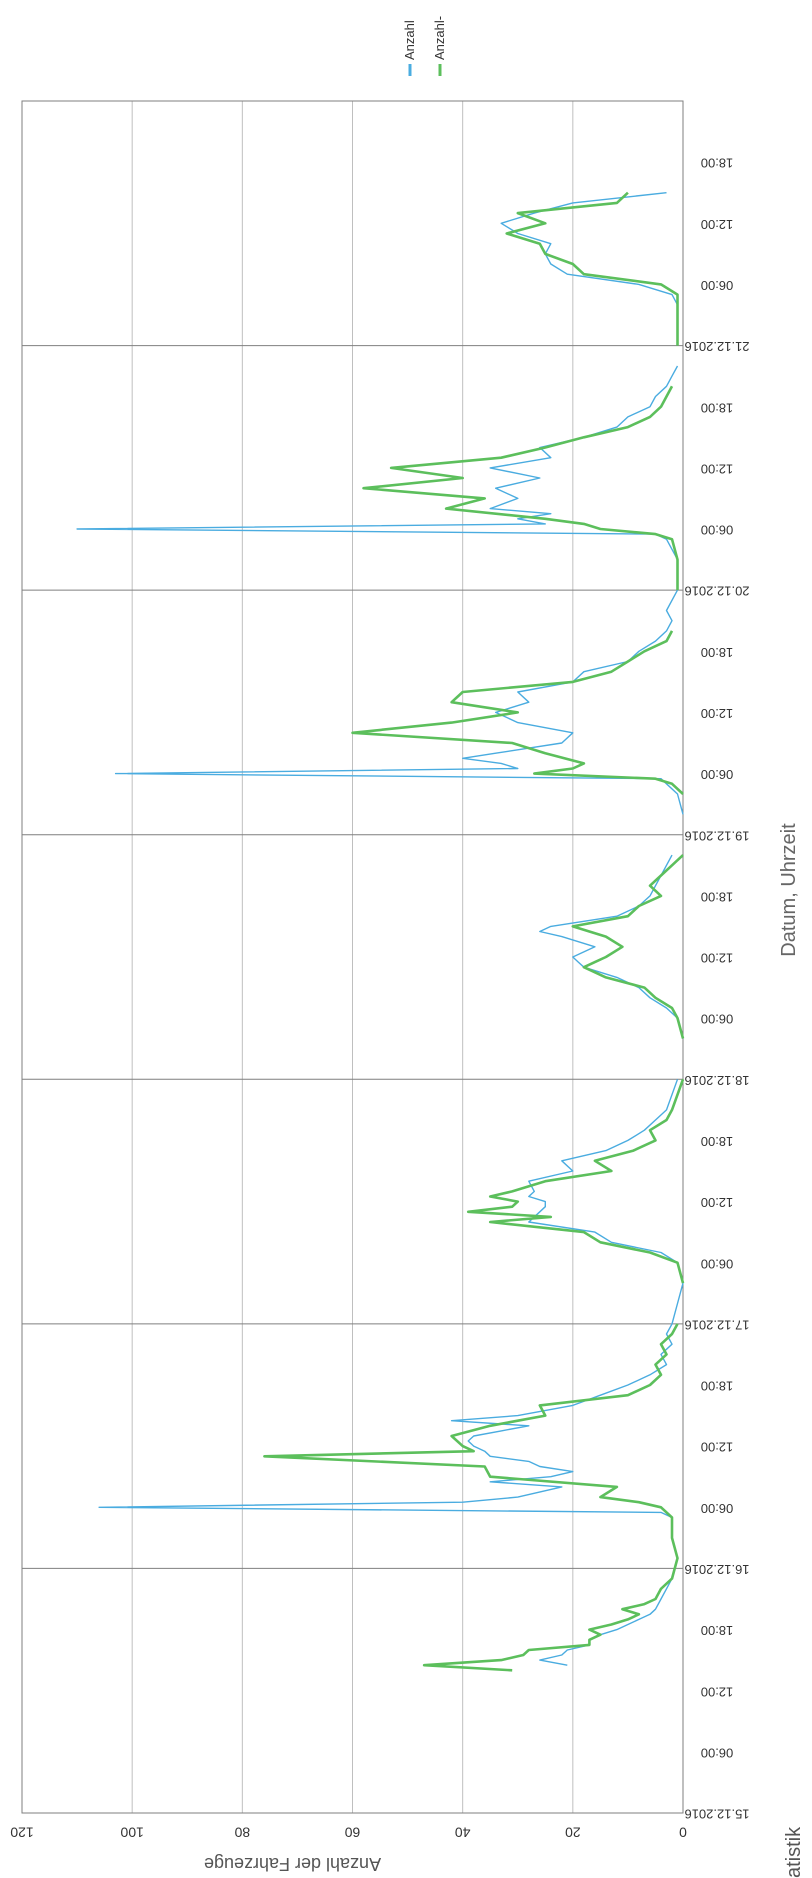  What do you see at coordinates (717, 774) in the screenshot?
I see `x-tick-hour-19.12.2016-06:00: 06:00` at bounding box center [717, 774].